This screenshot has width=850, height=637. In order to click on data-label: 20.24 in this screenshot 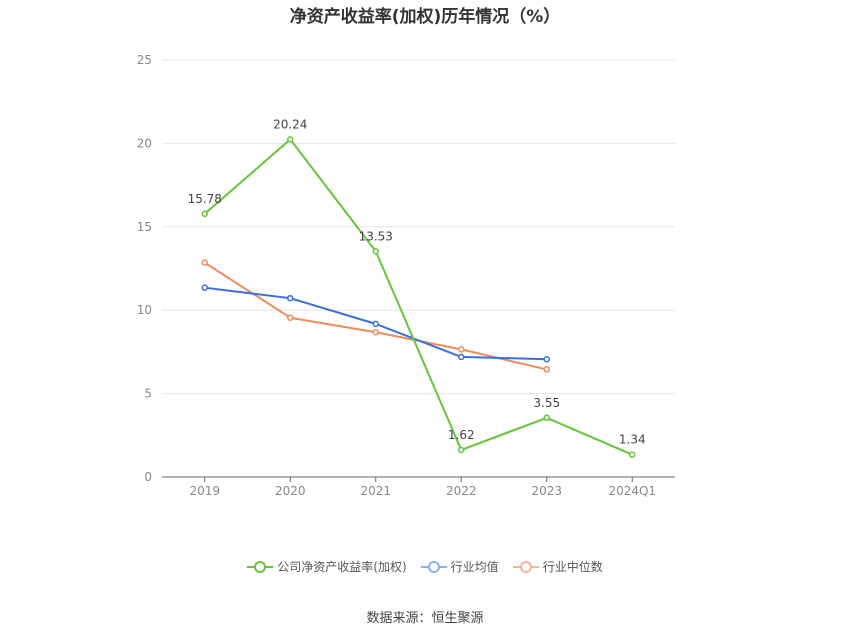, I will do `click(290, 124)`.